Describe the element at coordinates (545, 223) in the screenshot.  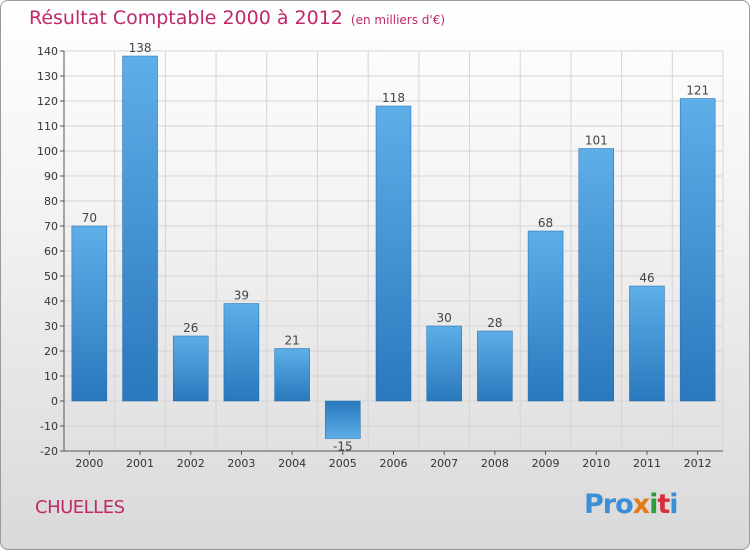
I see `data-label: 68` at that location.